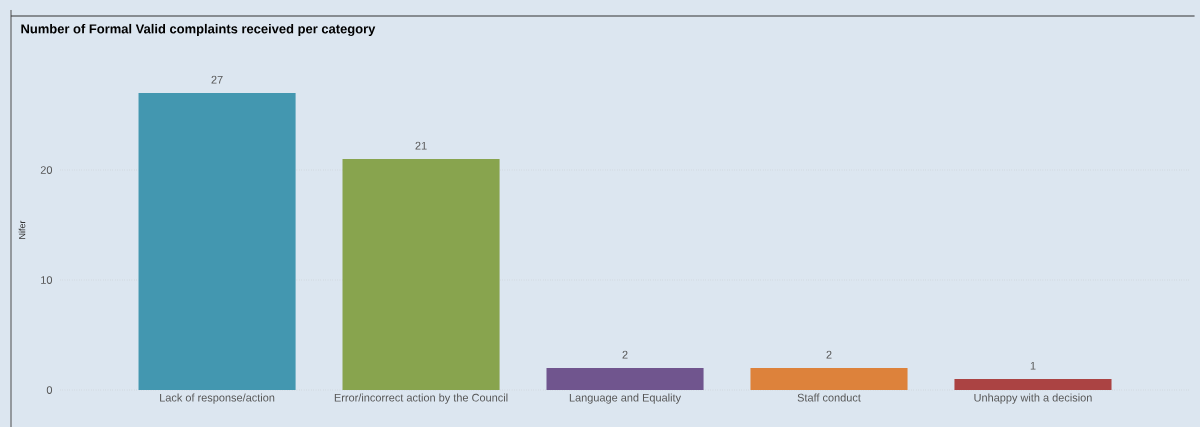 This screenshot has height=427, width=1200. I want to click on y-tick-label: 0, so click(49, 390).